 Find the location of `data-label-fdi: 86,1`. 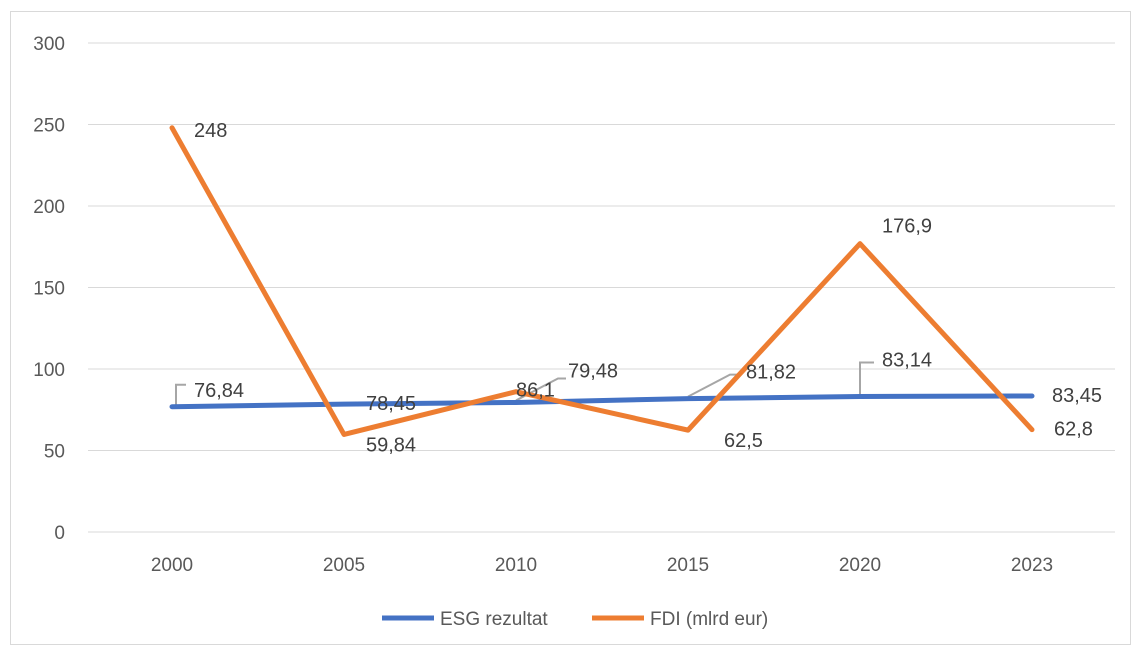

data-label-fdi: 86,1 is located at coordinates (535, 391).